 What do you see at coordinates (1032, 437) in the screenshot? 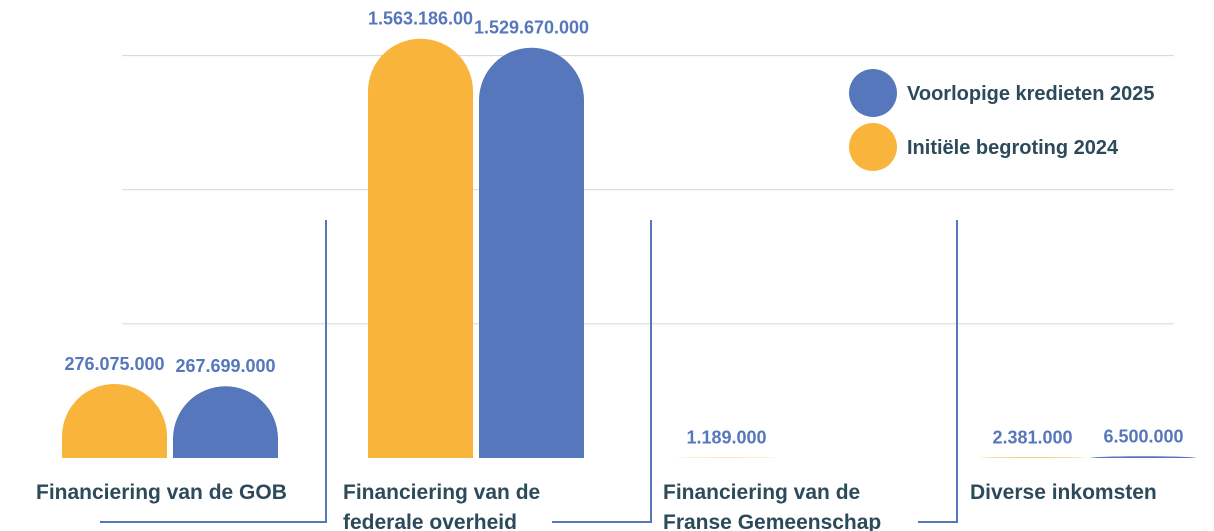
I see `value-label: 2.381.000` at bounding box center [1032, 437].